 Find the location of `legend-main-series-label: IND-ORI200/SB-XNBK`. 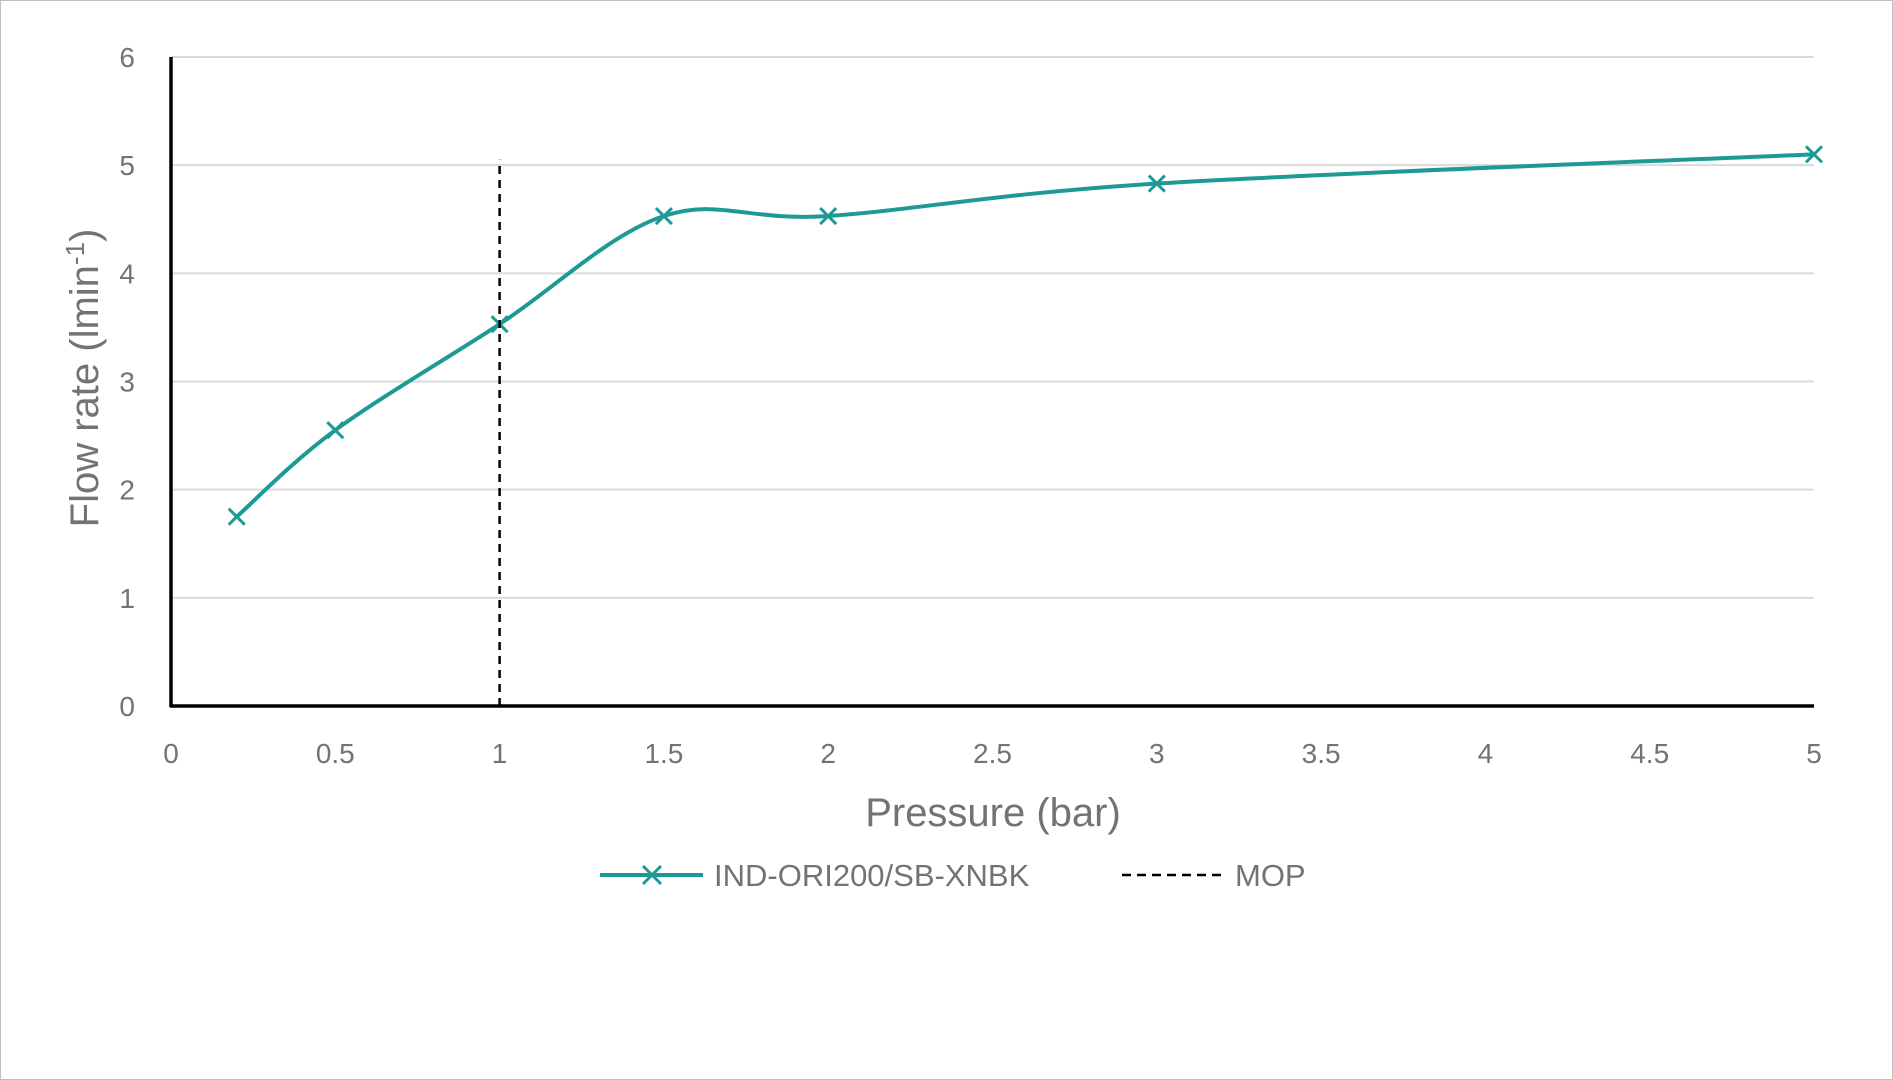

legend-main-series-label: IND-ORI200/SB-XNBK is located at coordinates (872, 875).